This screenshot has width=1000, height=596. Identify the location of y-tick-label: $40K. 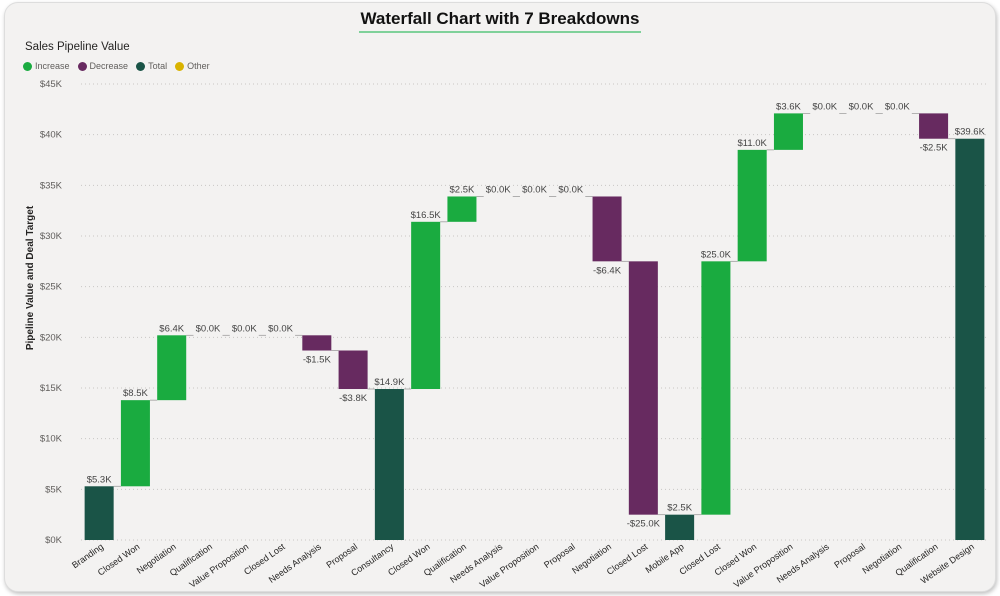
(51, 135).